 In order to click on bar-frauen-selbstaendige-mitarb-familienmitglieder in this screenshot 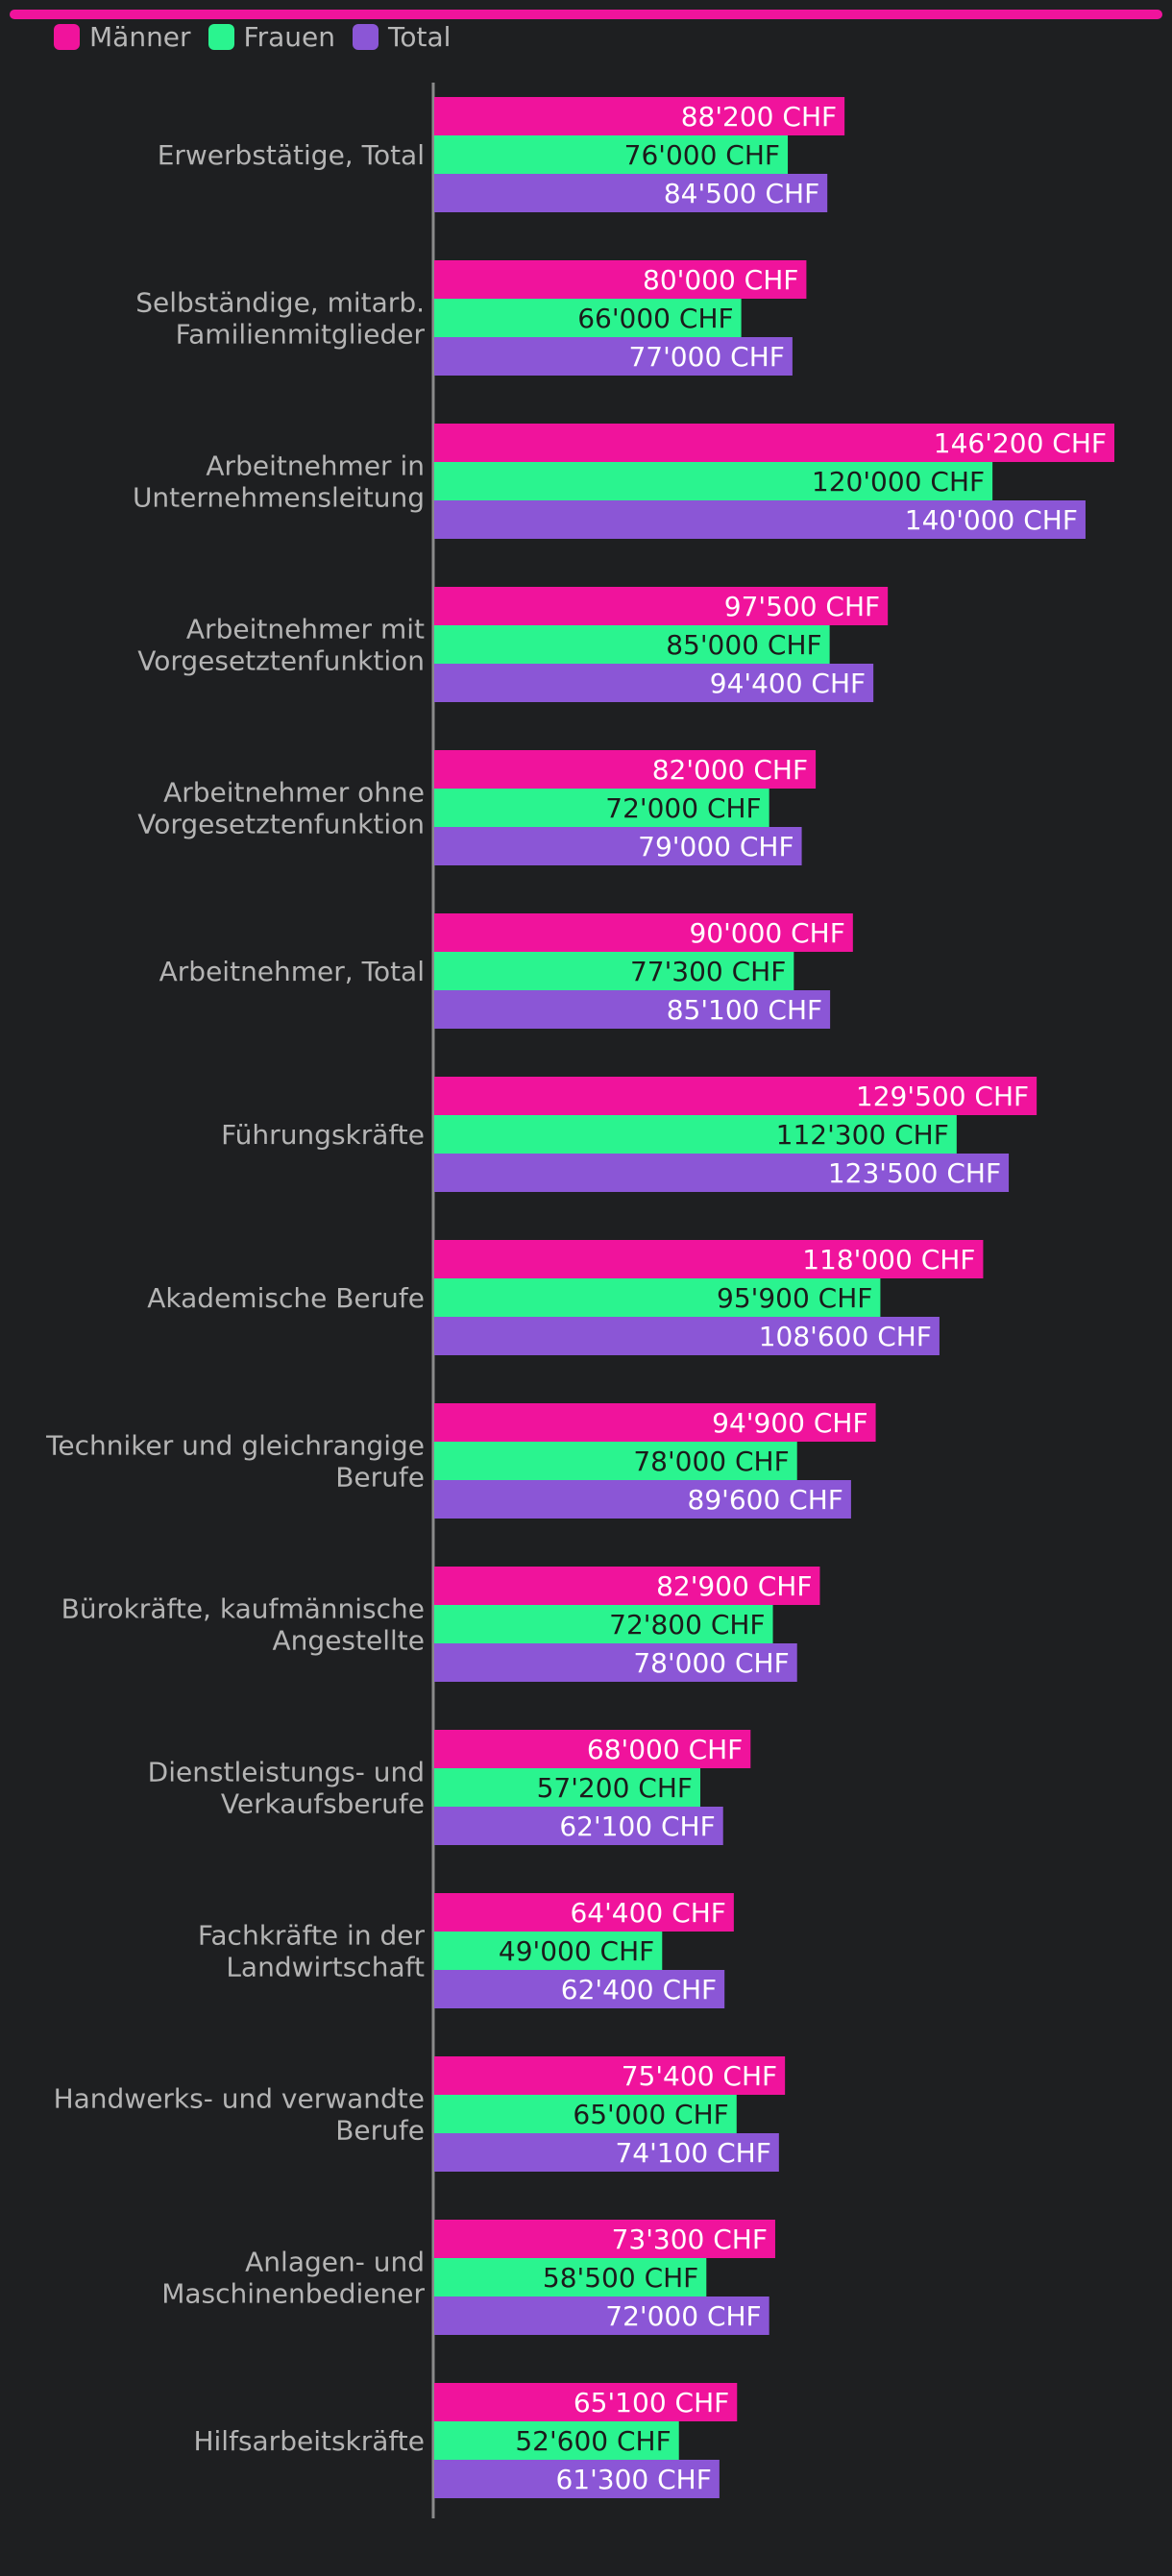, I will do `click(588, 318)`.